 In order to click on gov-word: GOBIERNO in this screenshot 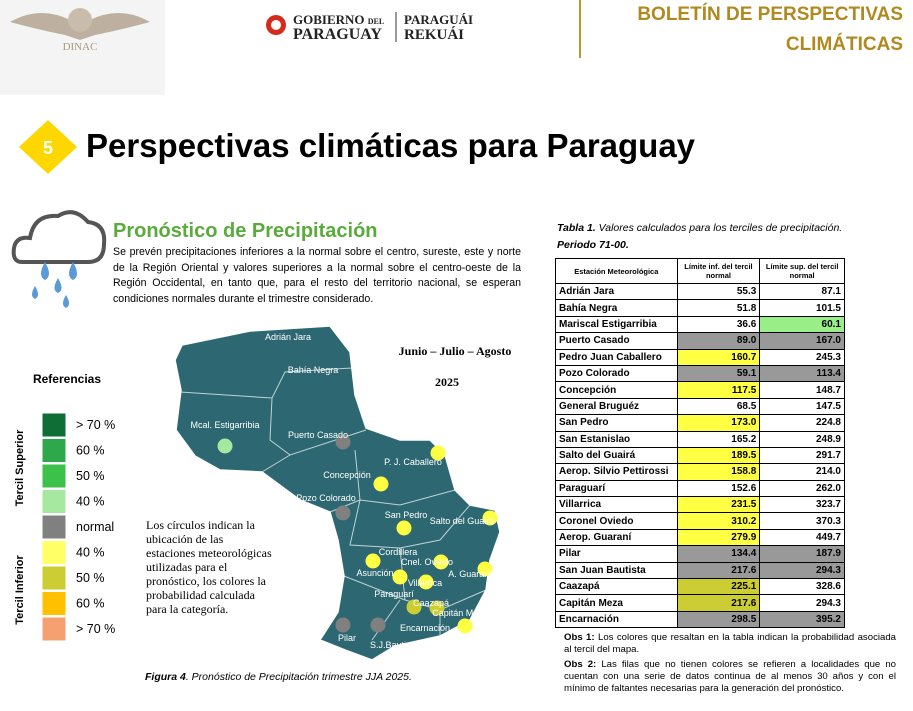, I will do `click(329, 19)`.